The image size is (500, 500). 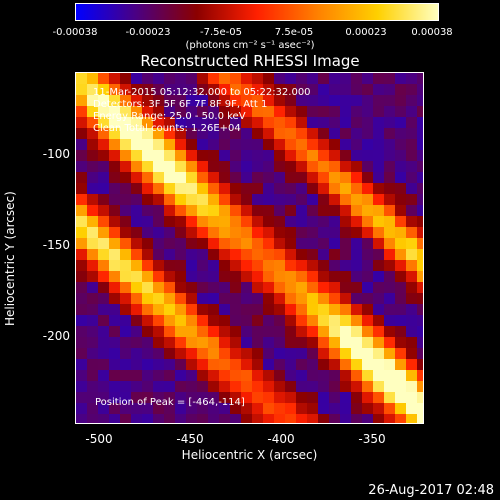 What do you see at coordinates (294, 32) in the screenshot?
I see `colorbar-tick: 7.5e-05` at bounding box center [294, 32].